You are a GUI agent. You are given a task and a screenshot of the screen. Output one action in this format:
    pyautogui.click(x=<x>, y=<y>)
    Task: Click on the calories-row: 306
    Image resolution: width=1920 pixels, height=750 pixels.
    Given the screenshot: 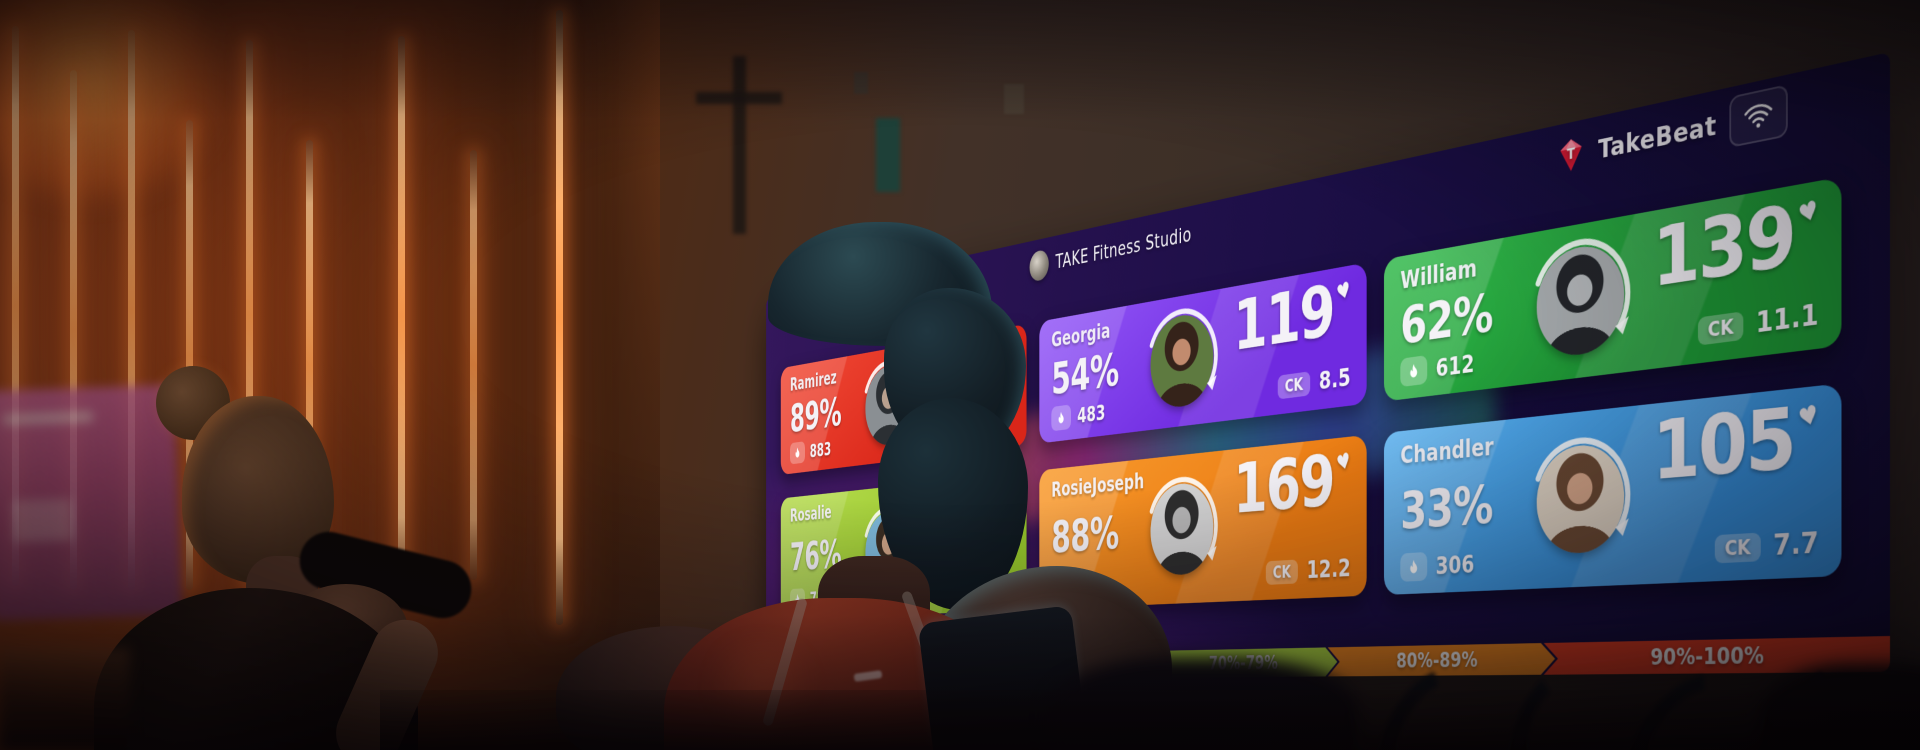 What is the action you would take?
    pyautogui.click(x=1446, y=565)
    